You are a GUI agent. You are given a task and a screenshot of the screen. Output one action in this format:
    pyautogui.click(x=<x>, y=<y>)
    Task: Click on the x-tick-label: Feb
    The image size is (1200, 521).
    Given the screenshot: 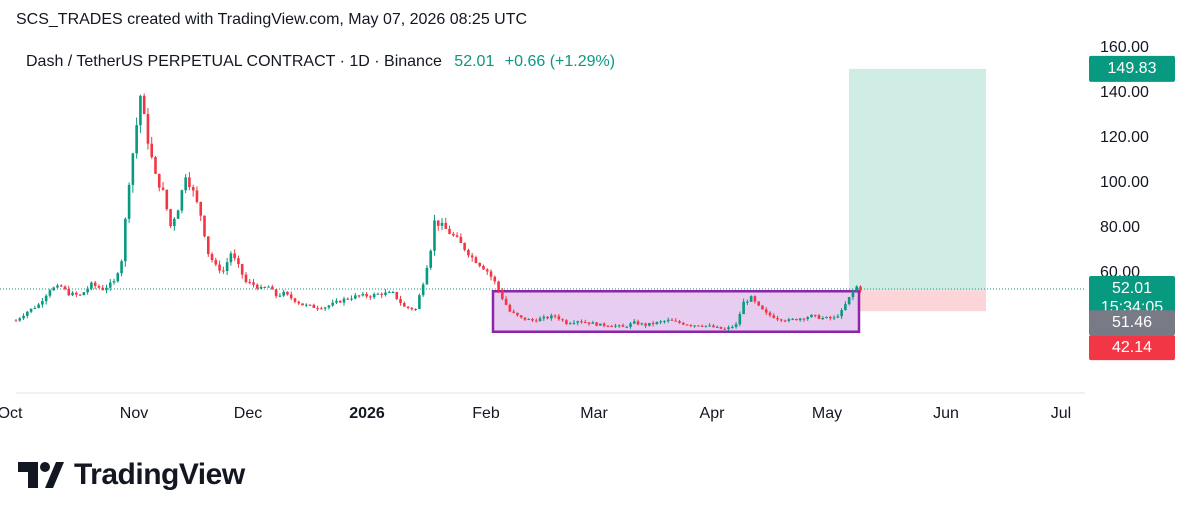 What is the action you would take?
    pyautogui.click(x=486, y=413)
    